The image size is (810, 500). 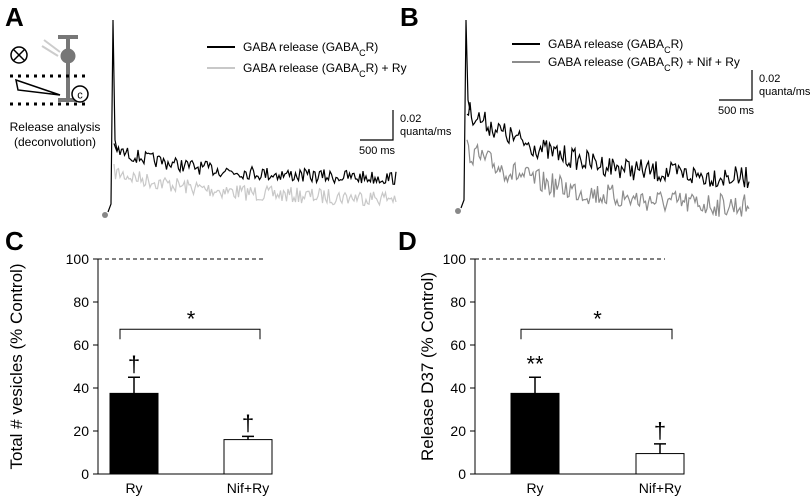 I want to click on bar-marker: **, so click(x=535, y=363).